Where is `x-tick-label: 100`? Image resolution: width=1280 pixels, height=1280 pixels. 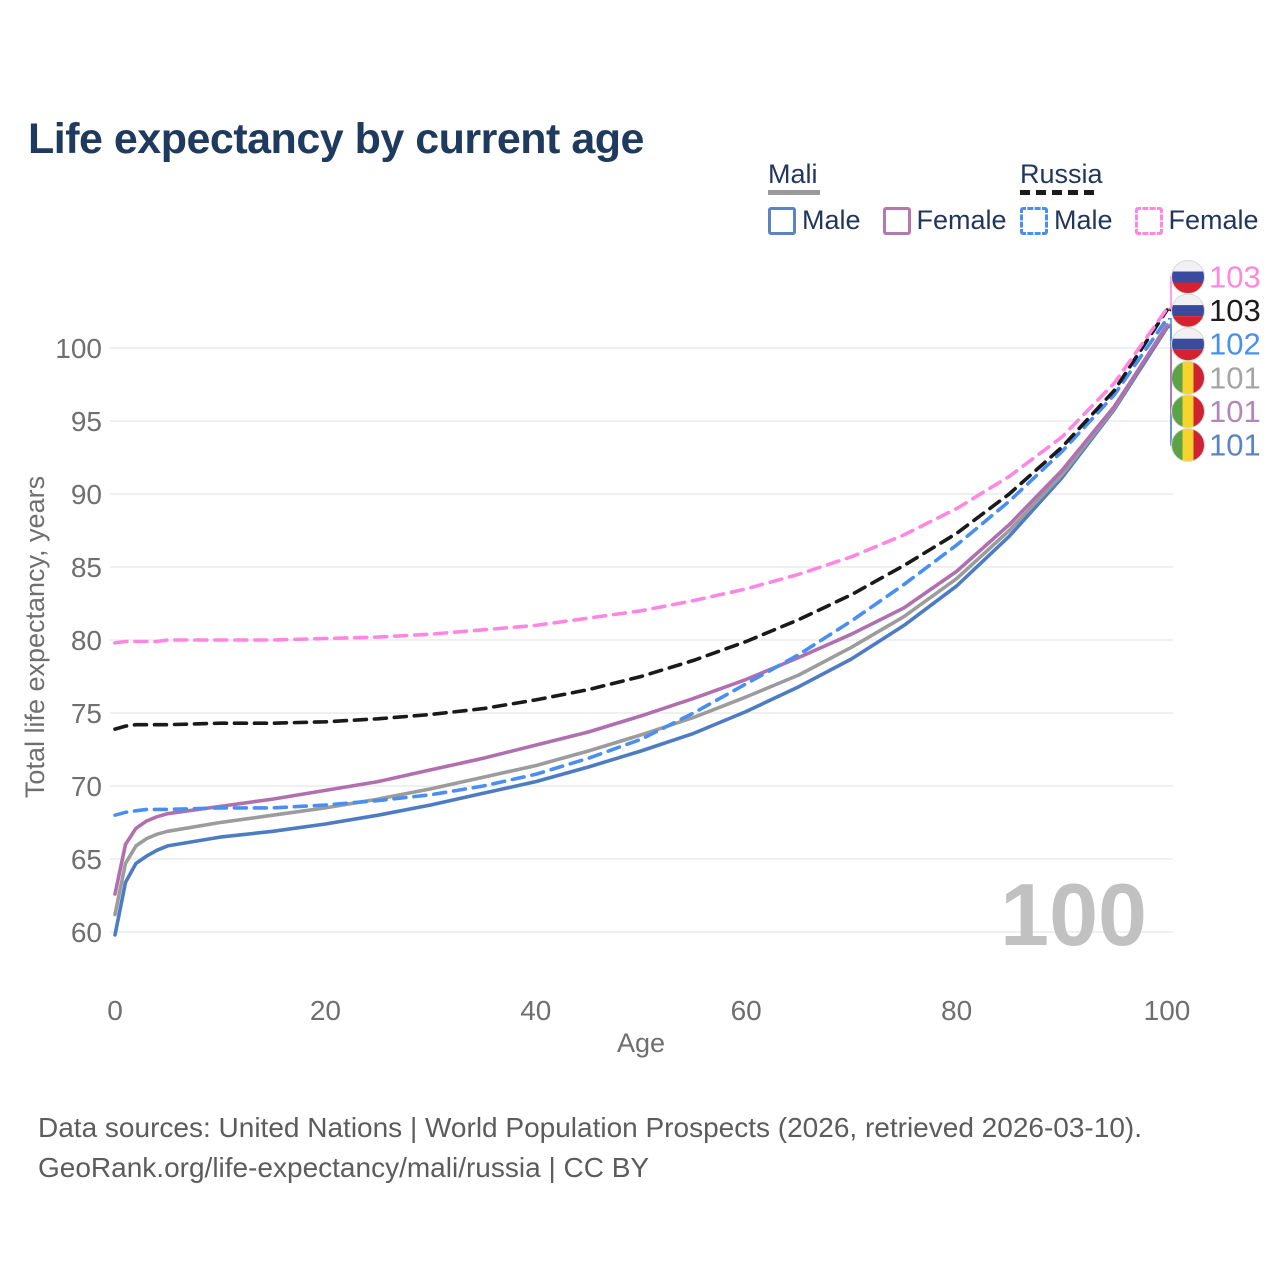
x-tick-label: 100 is located at coordinates (1167, 1010).